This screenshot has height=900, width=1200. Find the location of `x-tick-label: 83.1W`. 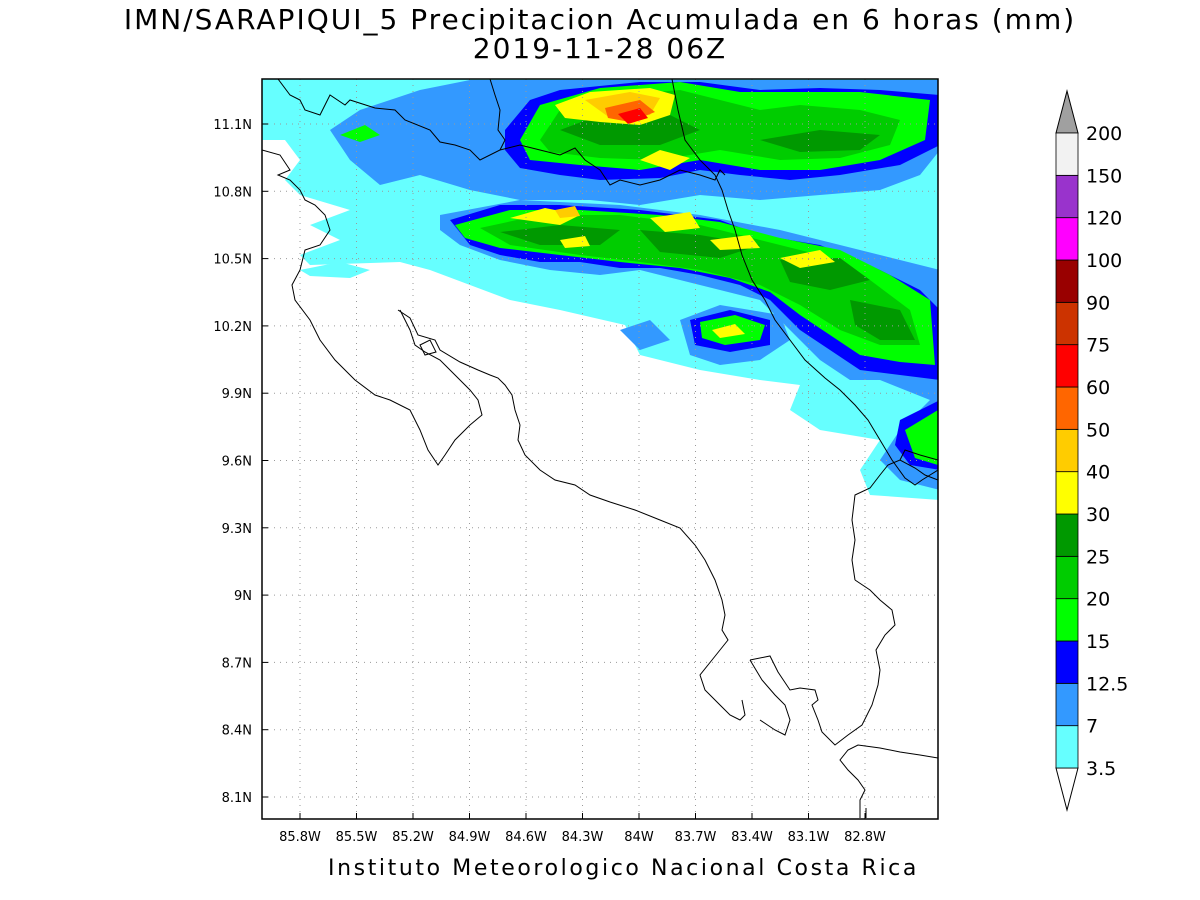

x-tick-label: 83.1W is located at coordinates (809, 837).